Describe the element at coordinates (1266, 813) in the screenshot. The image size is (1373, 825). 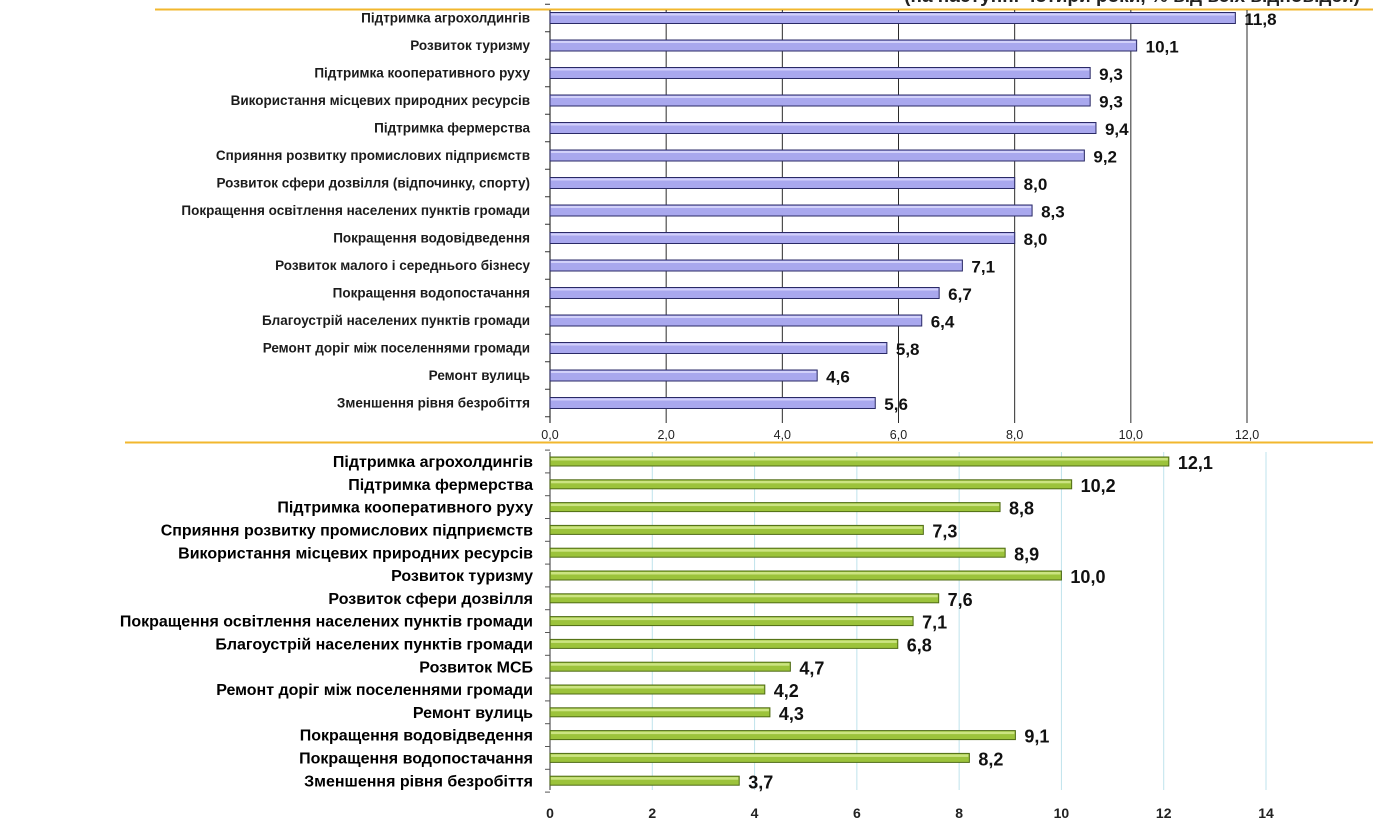
I see `x-tick-label: 14` at that location.